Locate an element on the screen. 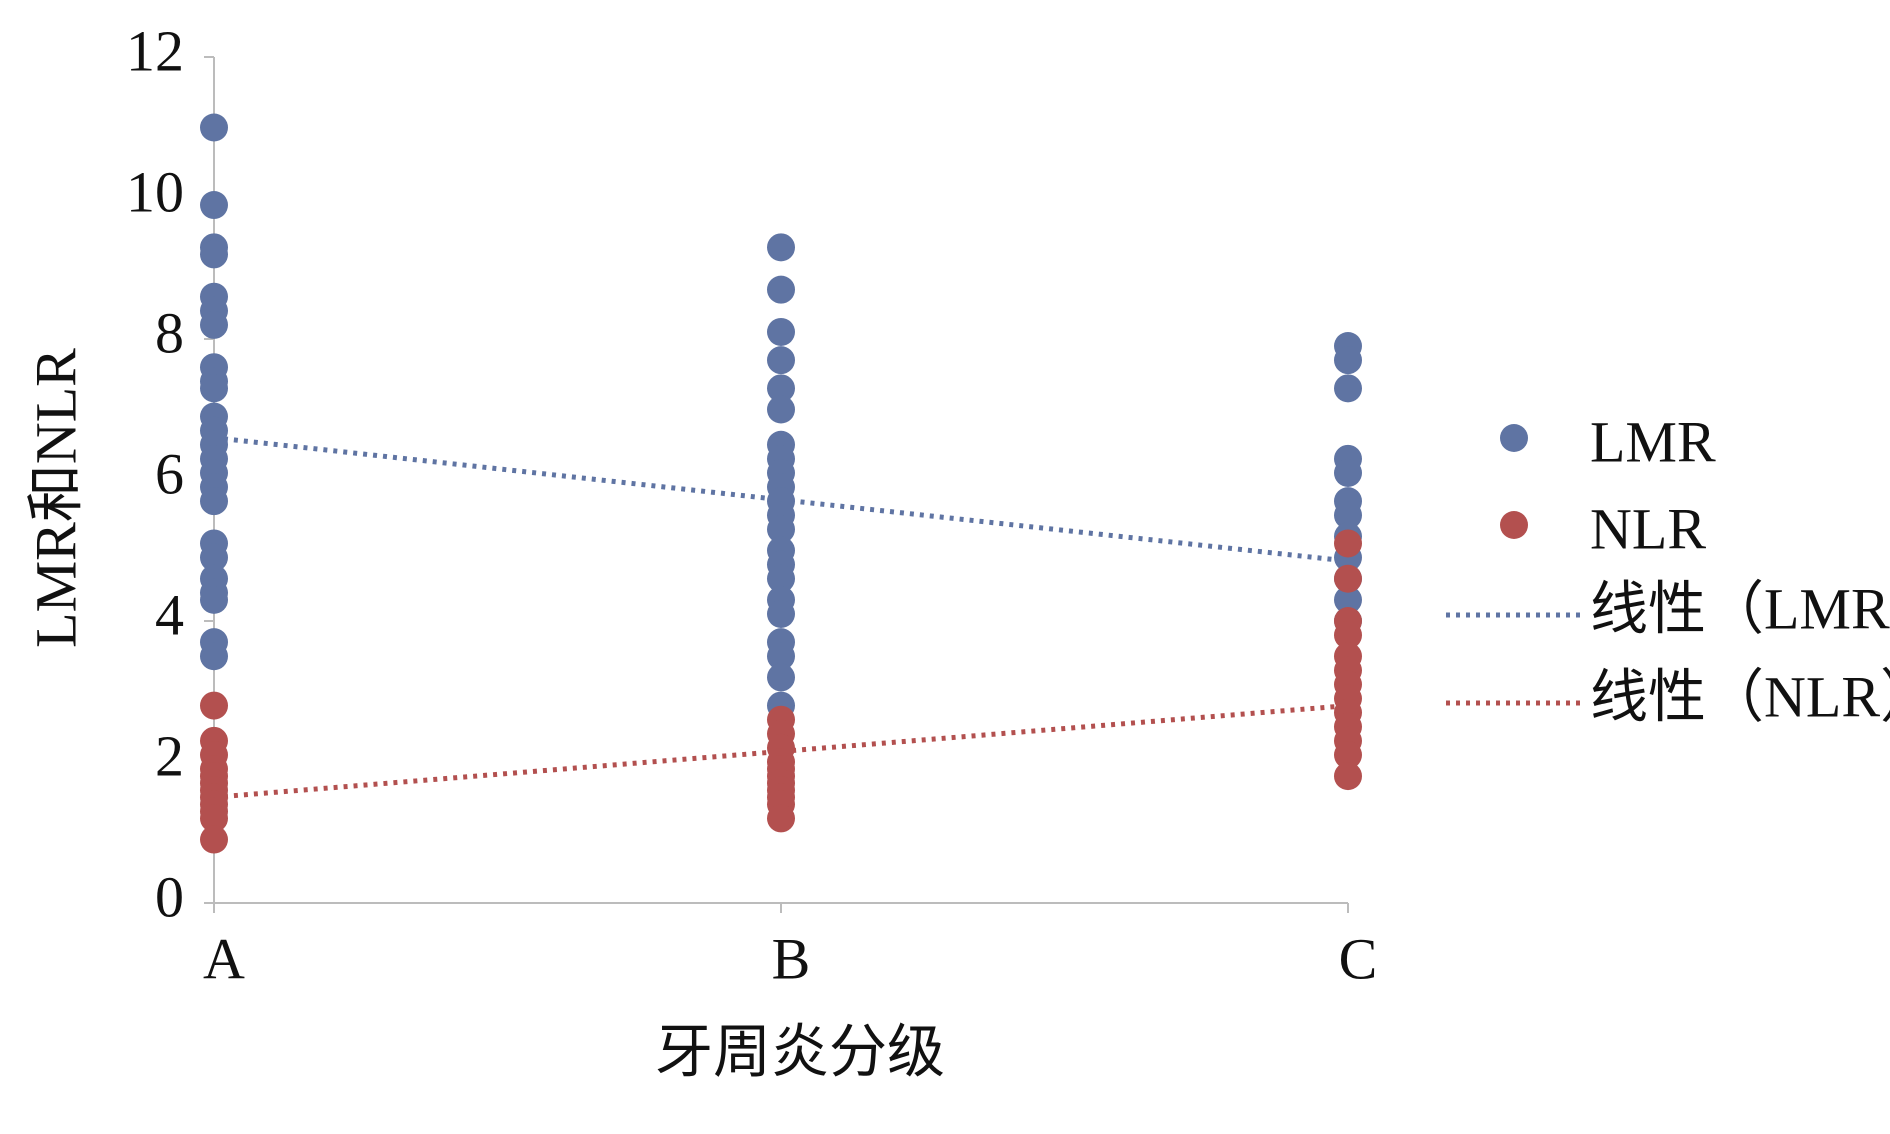  y-tick-label: 10 is located at coordinates (155, 191).